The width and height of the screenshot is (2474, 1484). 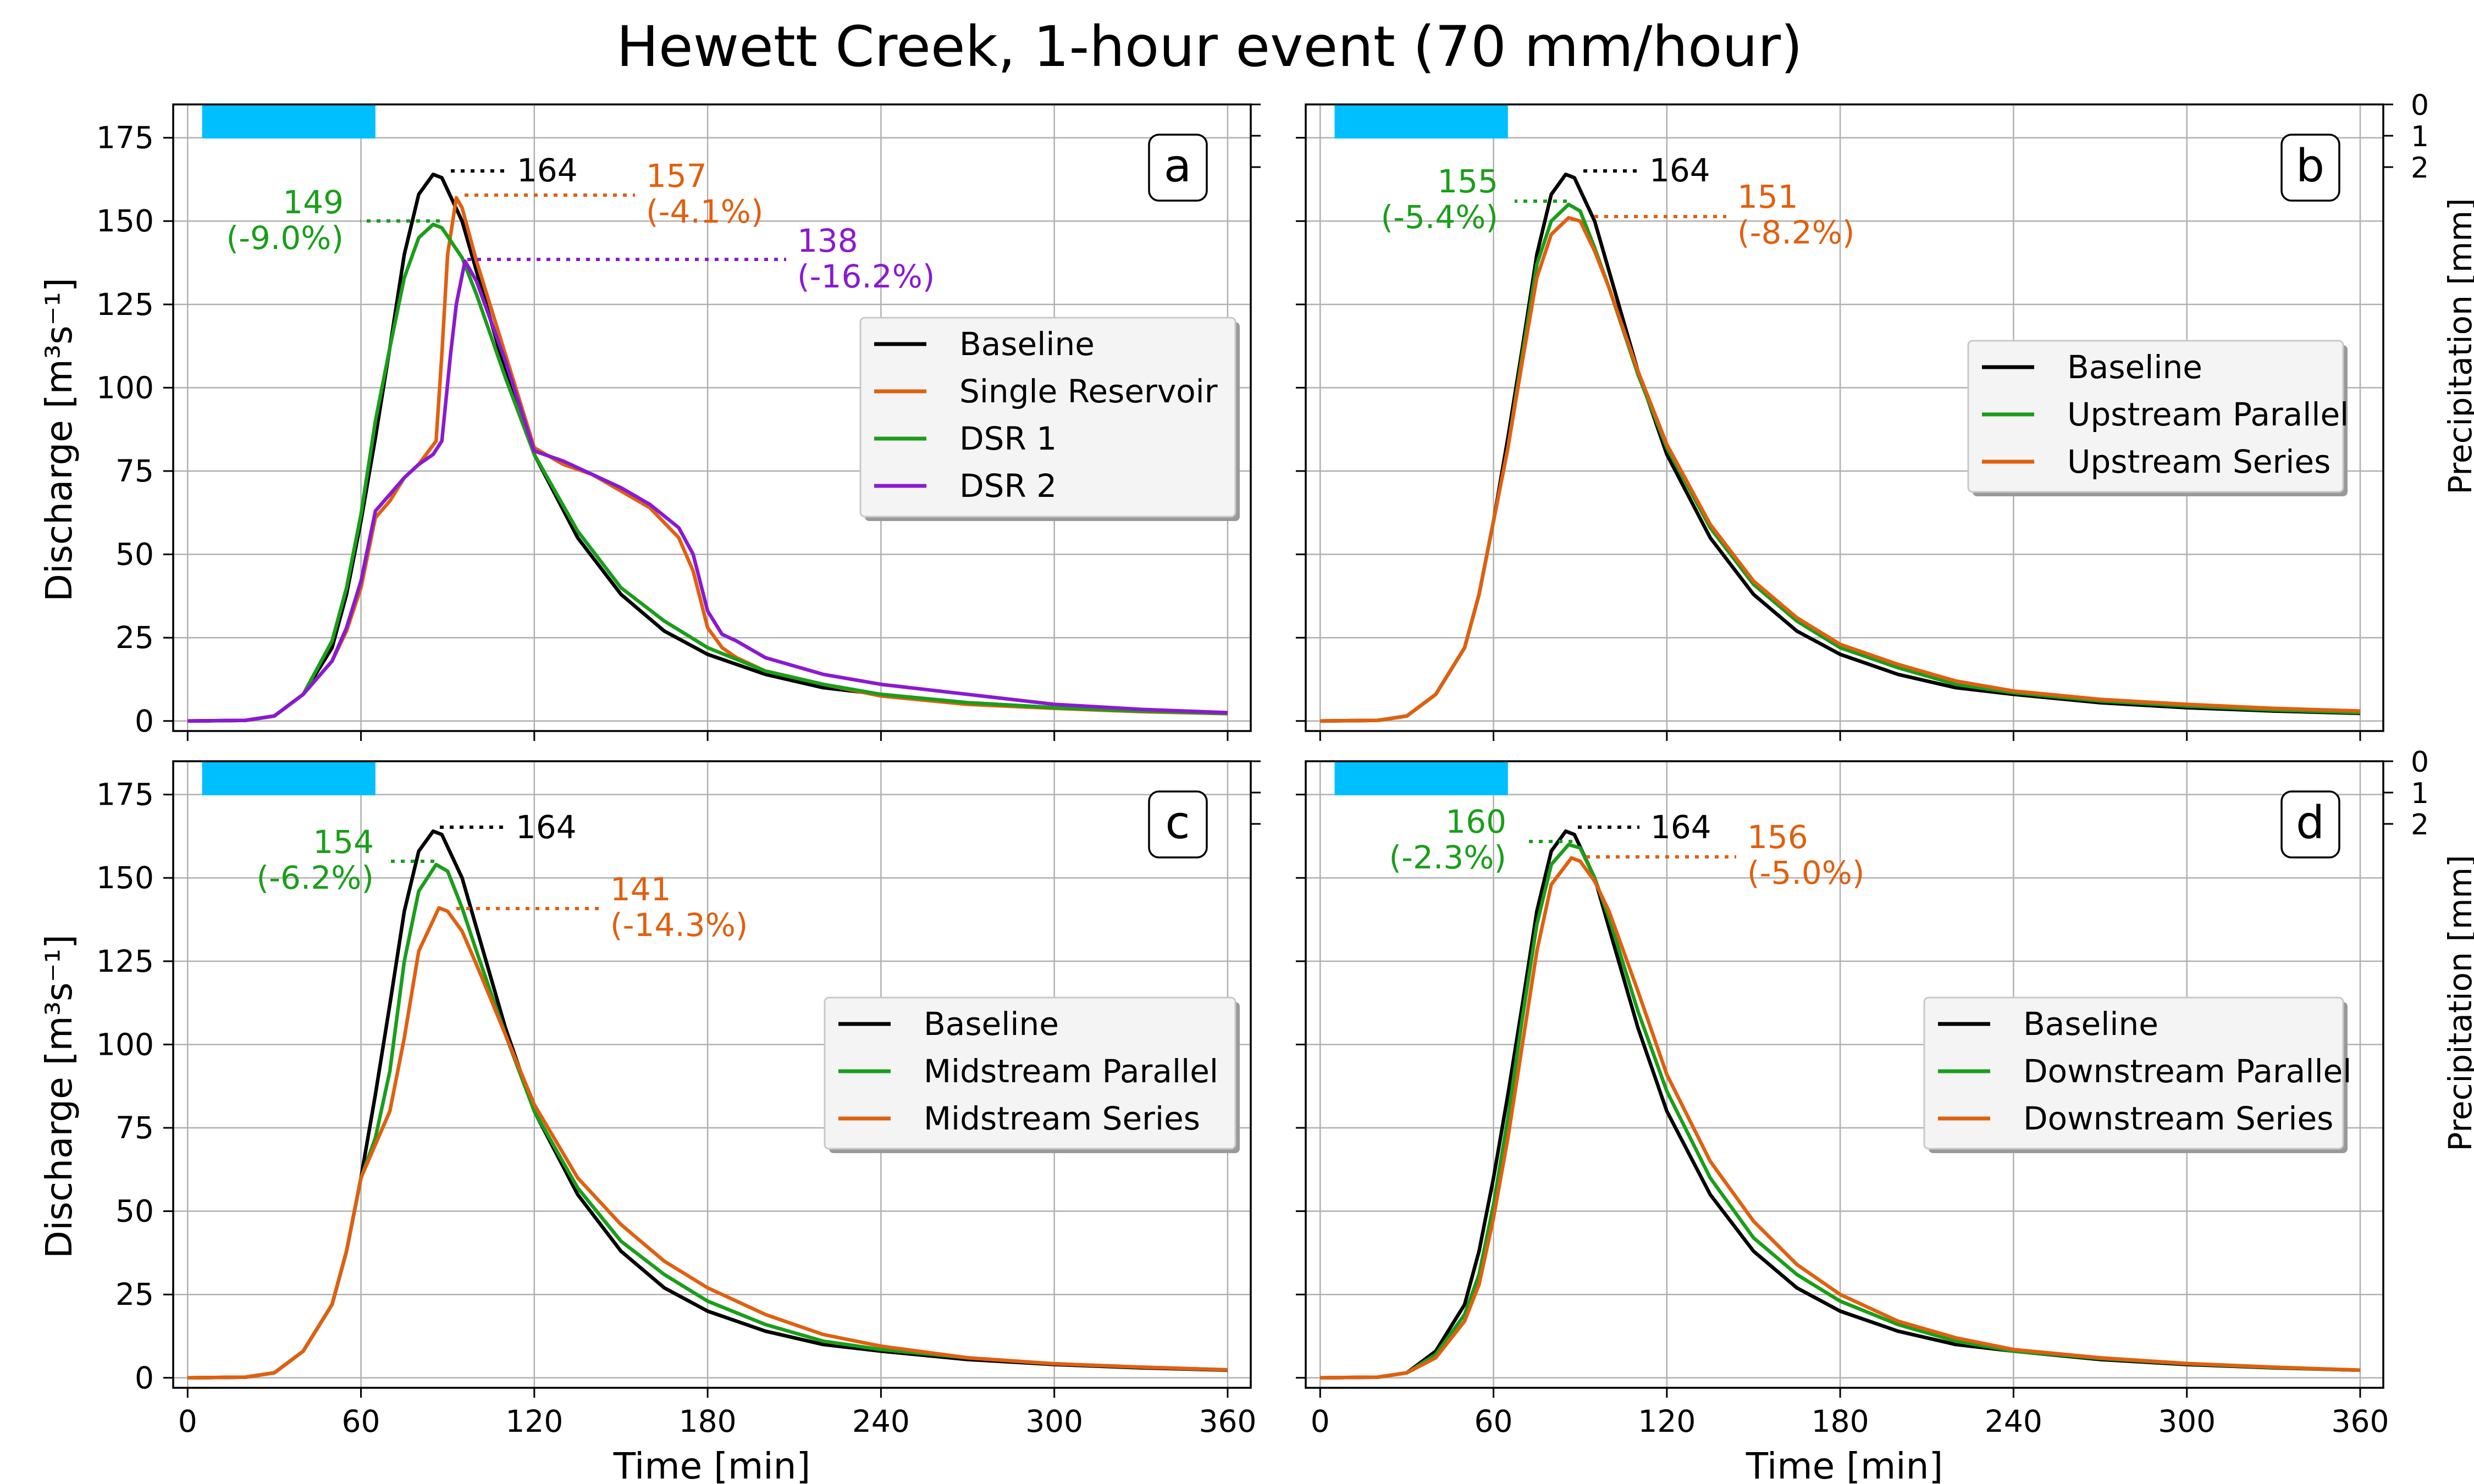 I want to click on peak-value-label: 141, so click(x=641, y=889).